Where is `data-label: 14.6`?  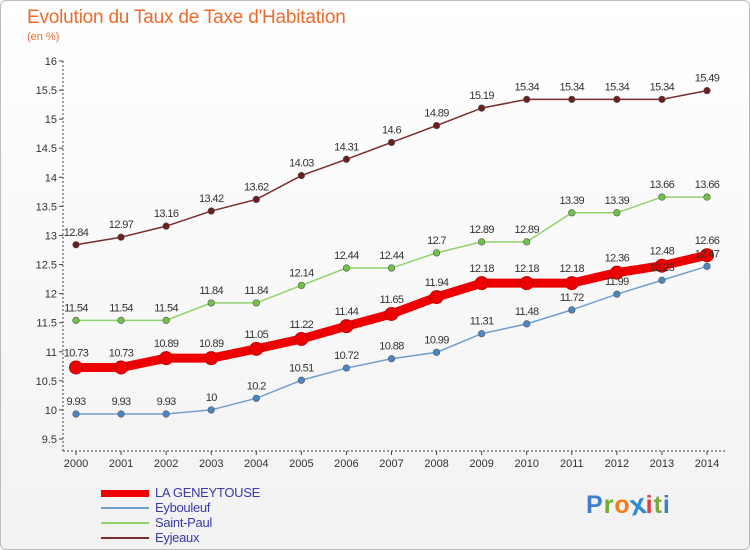 data-label: 14.6 is located at coordinates (391, 130).